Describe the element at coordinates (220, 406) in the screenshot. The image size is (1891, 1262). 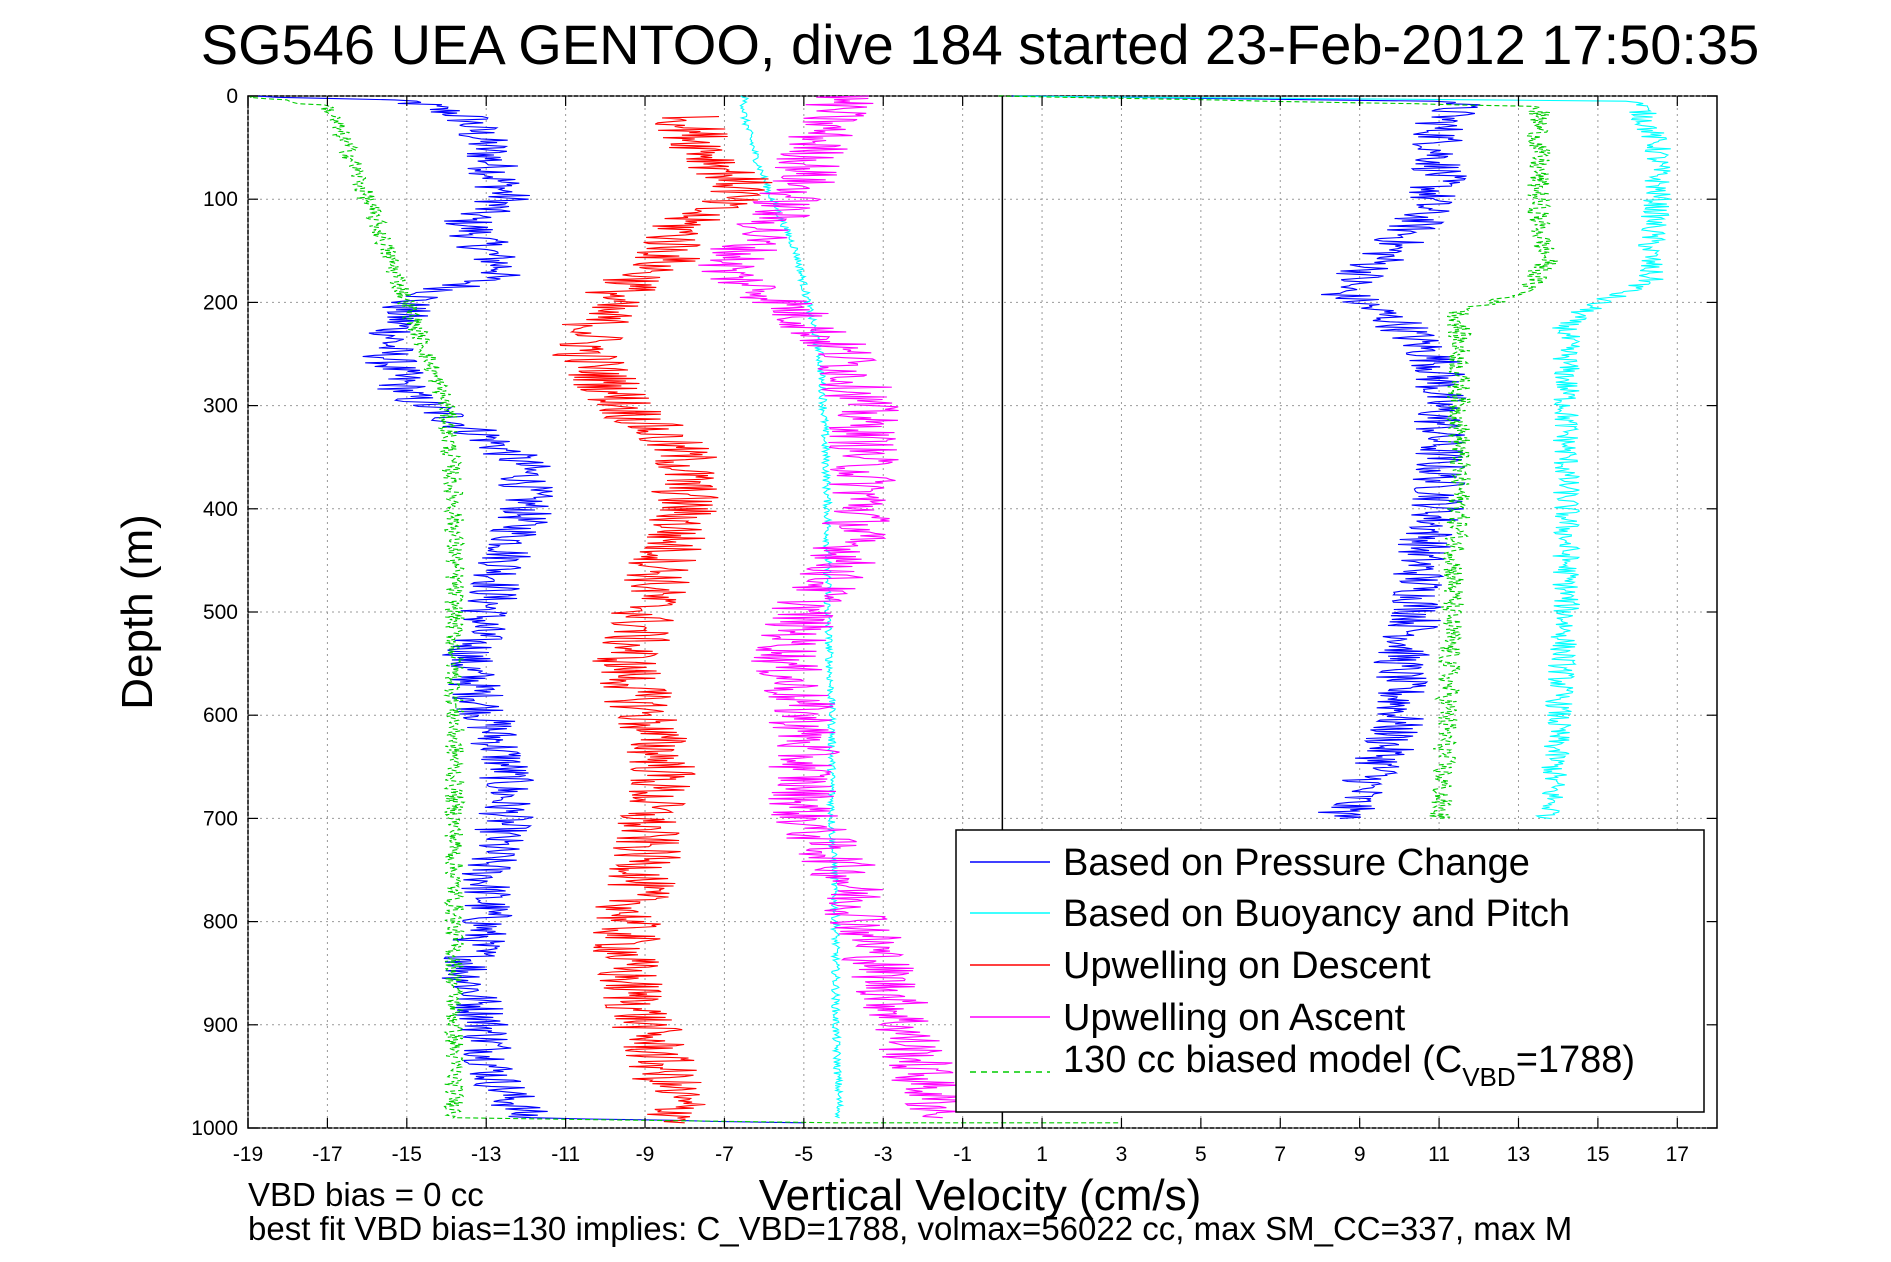
I see `y-tick-label: 300` at that location.